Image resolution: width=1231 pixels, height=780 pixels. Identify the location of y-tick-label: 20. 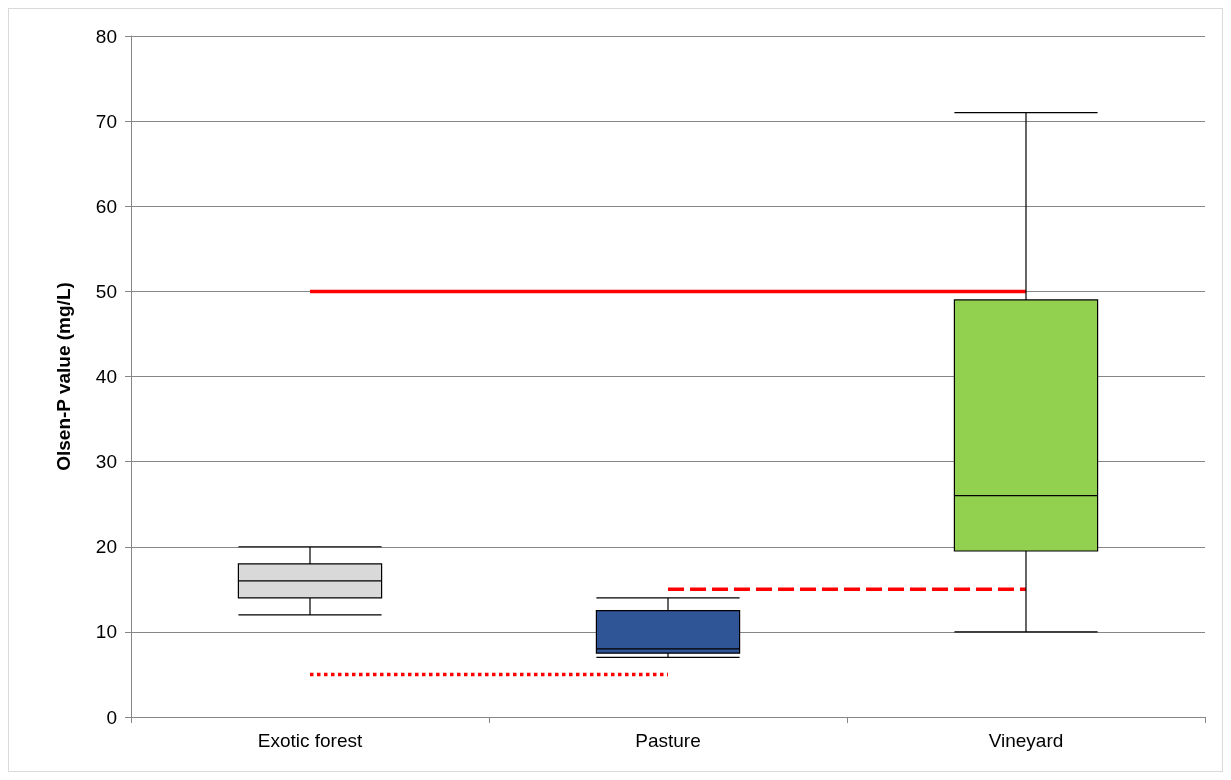
(106, 547).